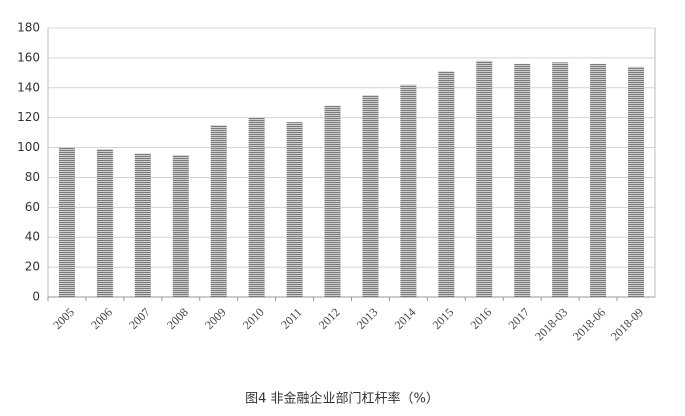 This screenshot has height=416, width=685. Describe the element at coordinates (291, 318) in the screenshot. I see `x-tick-label: 2011` at that location.